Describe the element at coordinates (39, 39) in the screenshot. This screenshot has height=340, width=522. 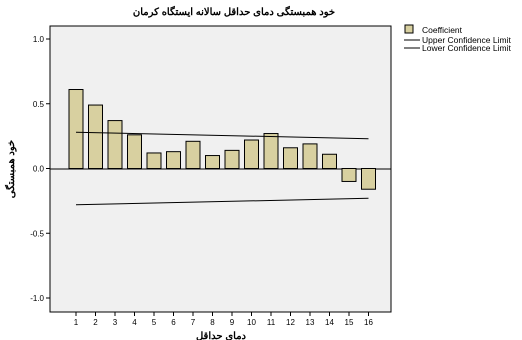
I see `y-tick-label: 1.0` at that location.